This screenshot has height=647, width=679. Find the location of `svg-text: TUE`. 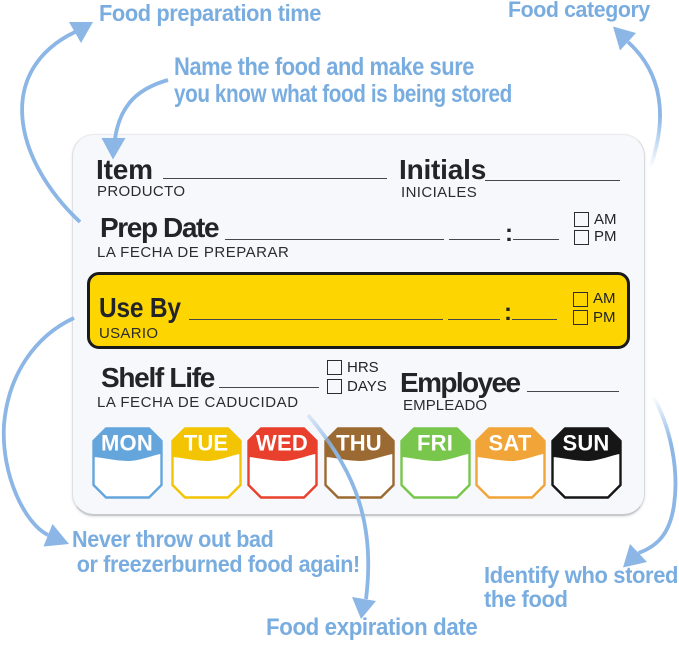

svg-text: TUE is located at coordinates (206, 443).